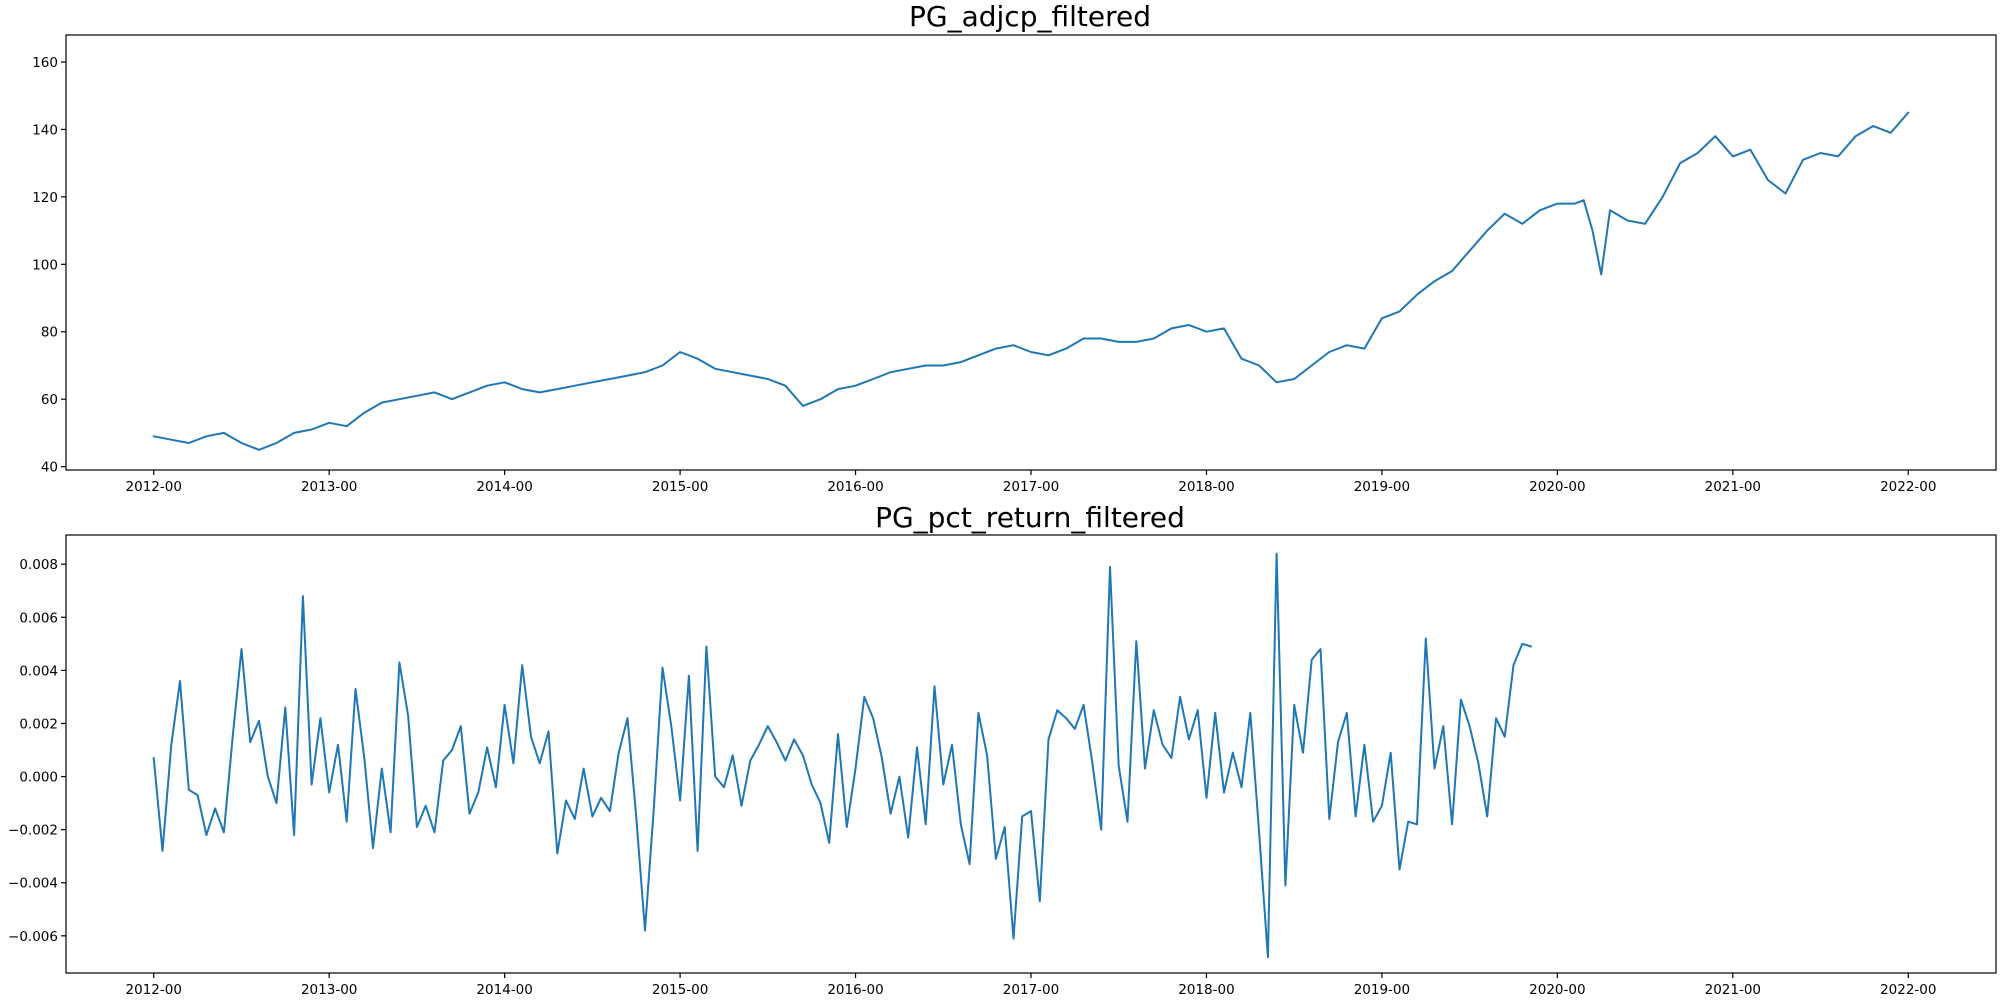 The image size is (2000, 1000). What do you see at coordinates (38, 778) in the screenshot?
I see `y-tick-label: 0.000` at bounding box center [38, 778].